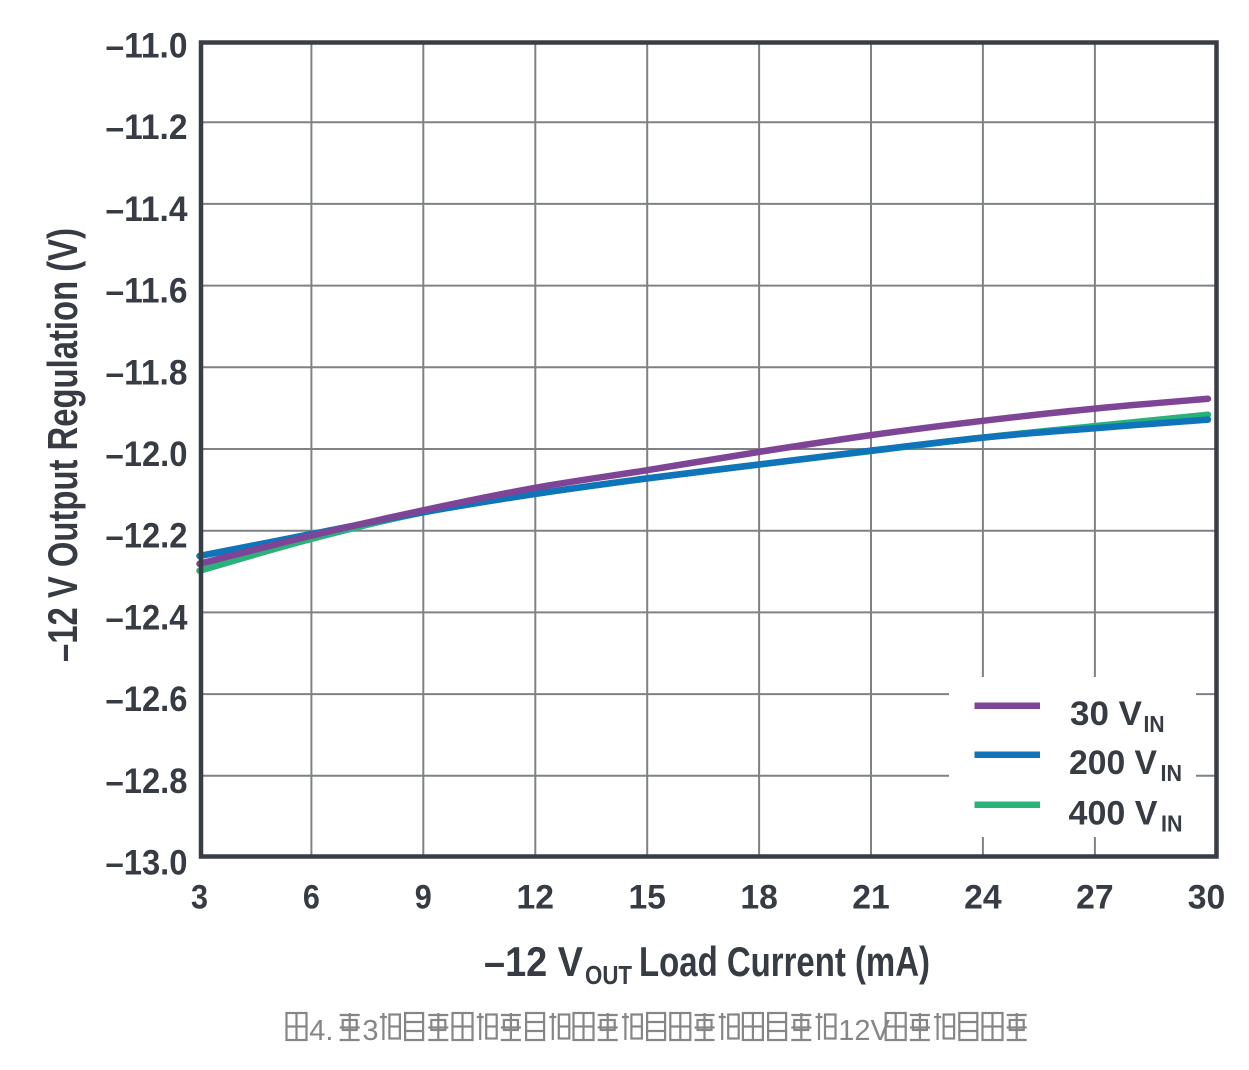  What do you see at coordinates (533, 961) in the screenshot?
I see `svg-text: –12 V` at bounding box center [533, 961].